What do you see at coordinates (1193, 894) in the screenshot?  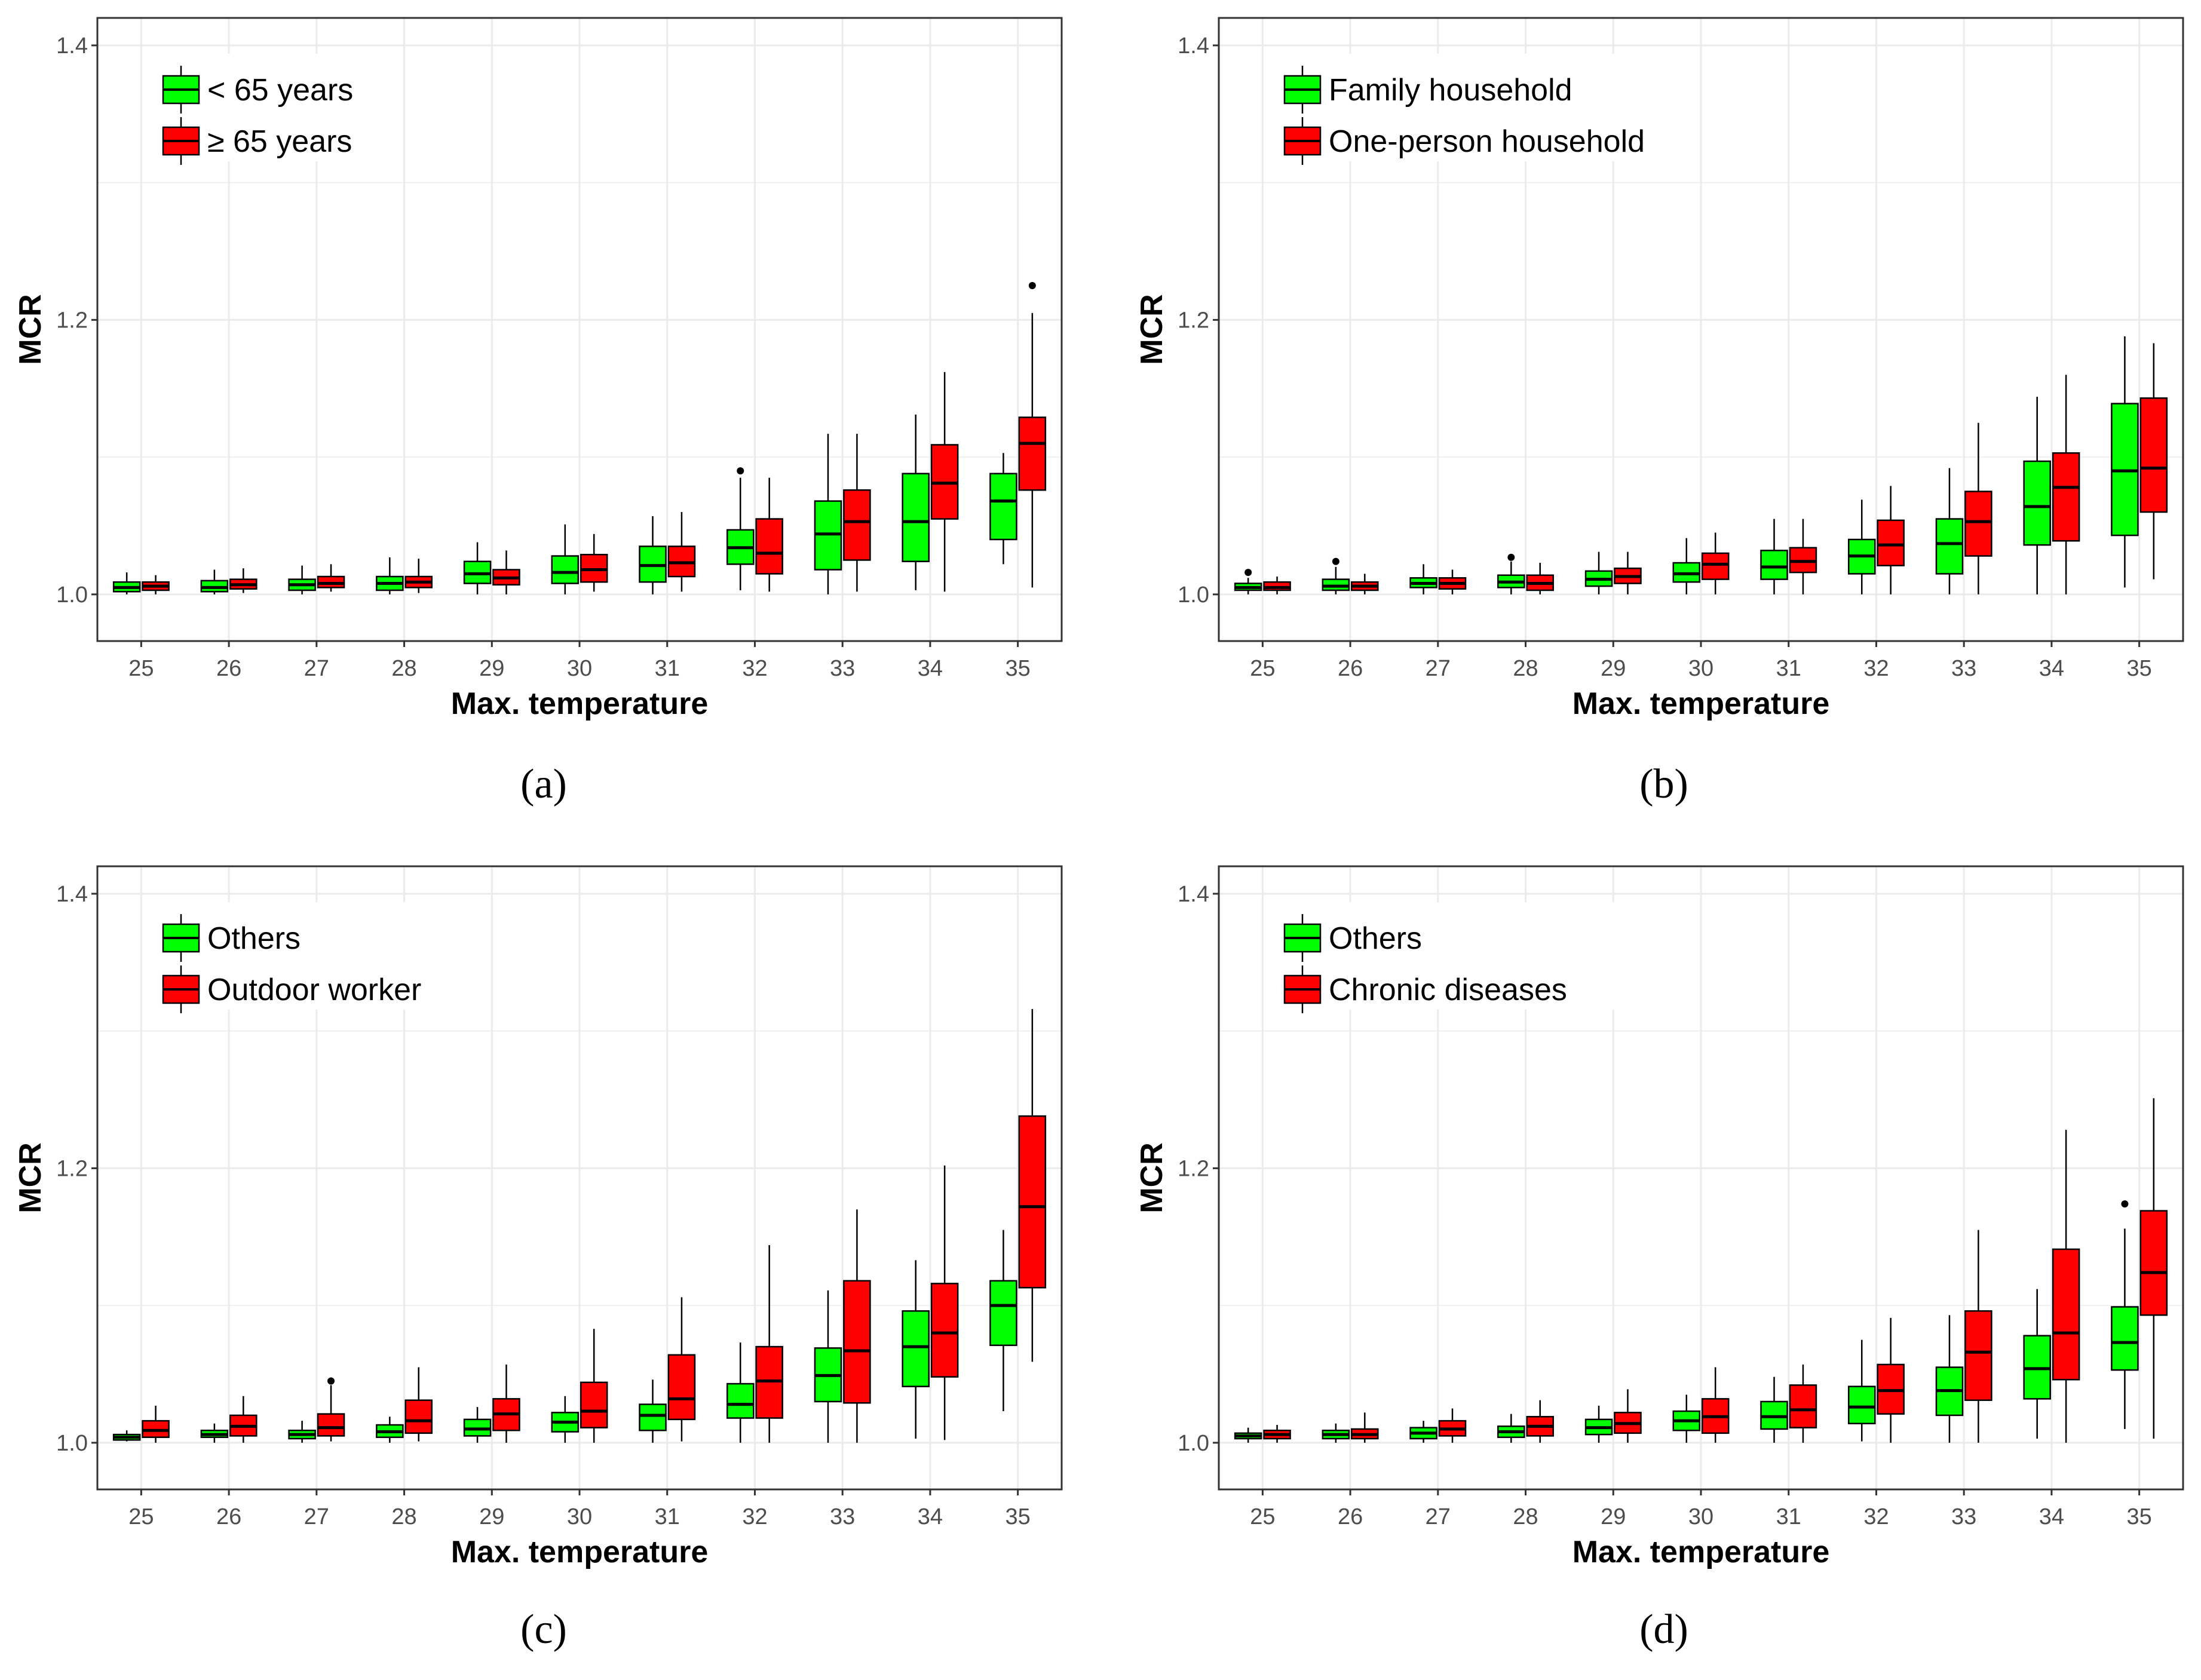 I see `y-tick-label: 1.4` at bounding box center [1193, 894].